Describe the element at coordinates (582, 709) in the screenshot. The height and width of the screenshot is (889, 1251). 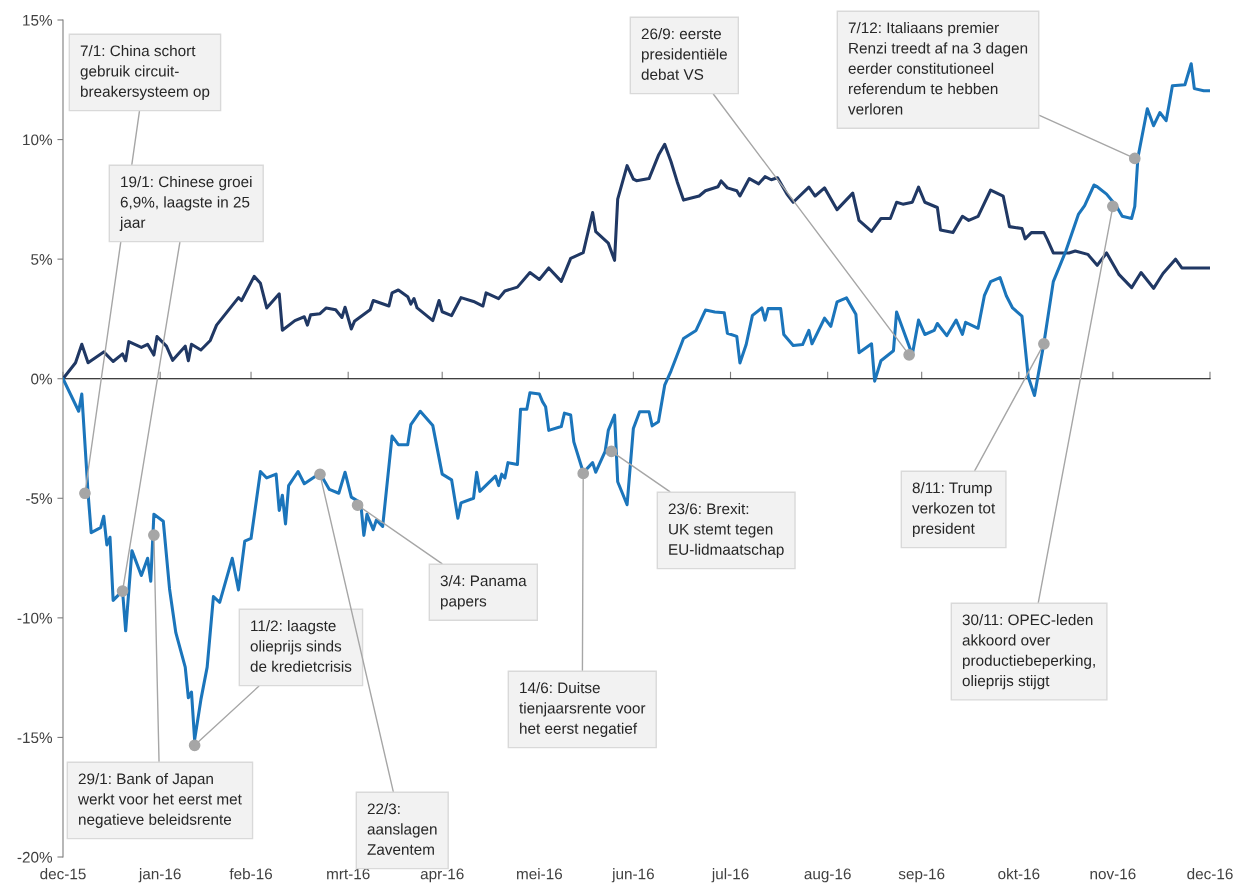
I see `annotation: 14/6: Duitse tienjaarsrente voor het eerst negatief` at that location.